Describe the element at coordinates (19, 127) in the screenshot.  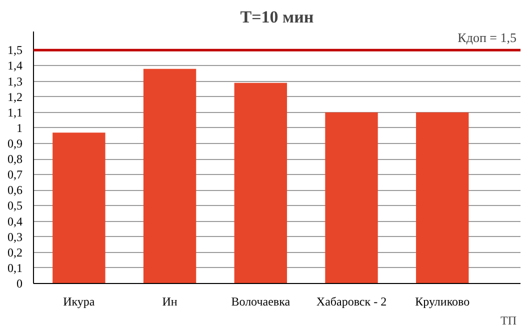
I see `y-tick-label: 1` at that location.